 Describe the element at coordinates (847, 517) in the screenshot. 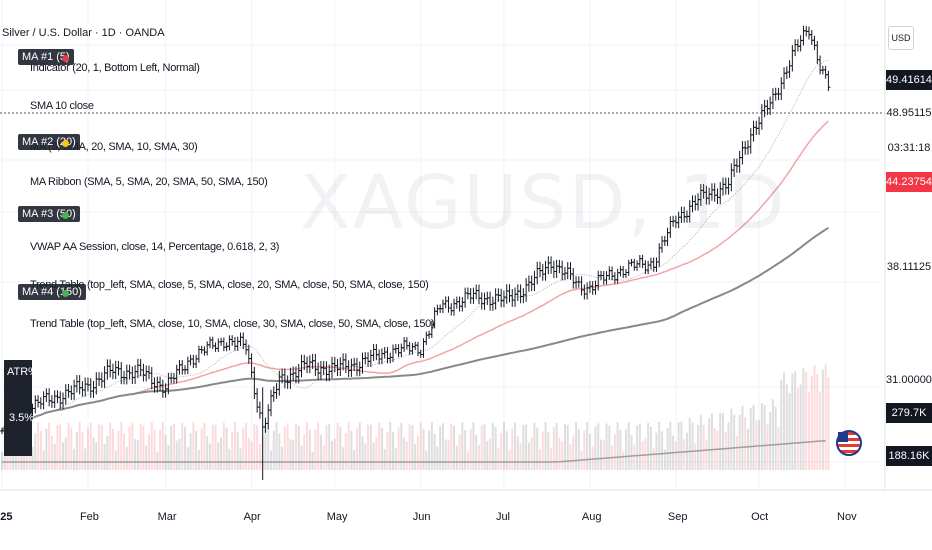

I see `time-axis-label: Nov` at that location.